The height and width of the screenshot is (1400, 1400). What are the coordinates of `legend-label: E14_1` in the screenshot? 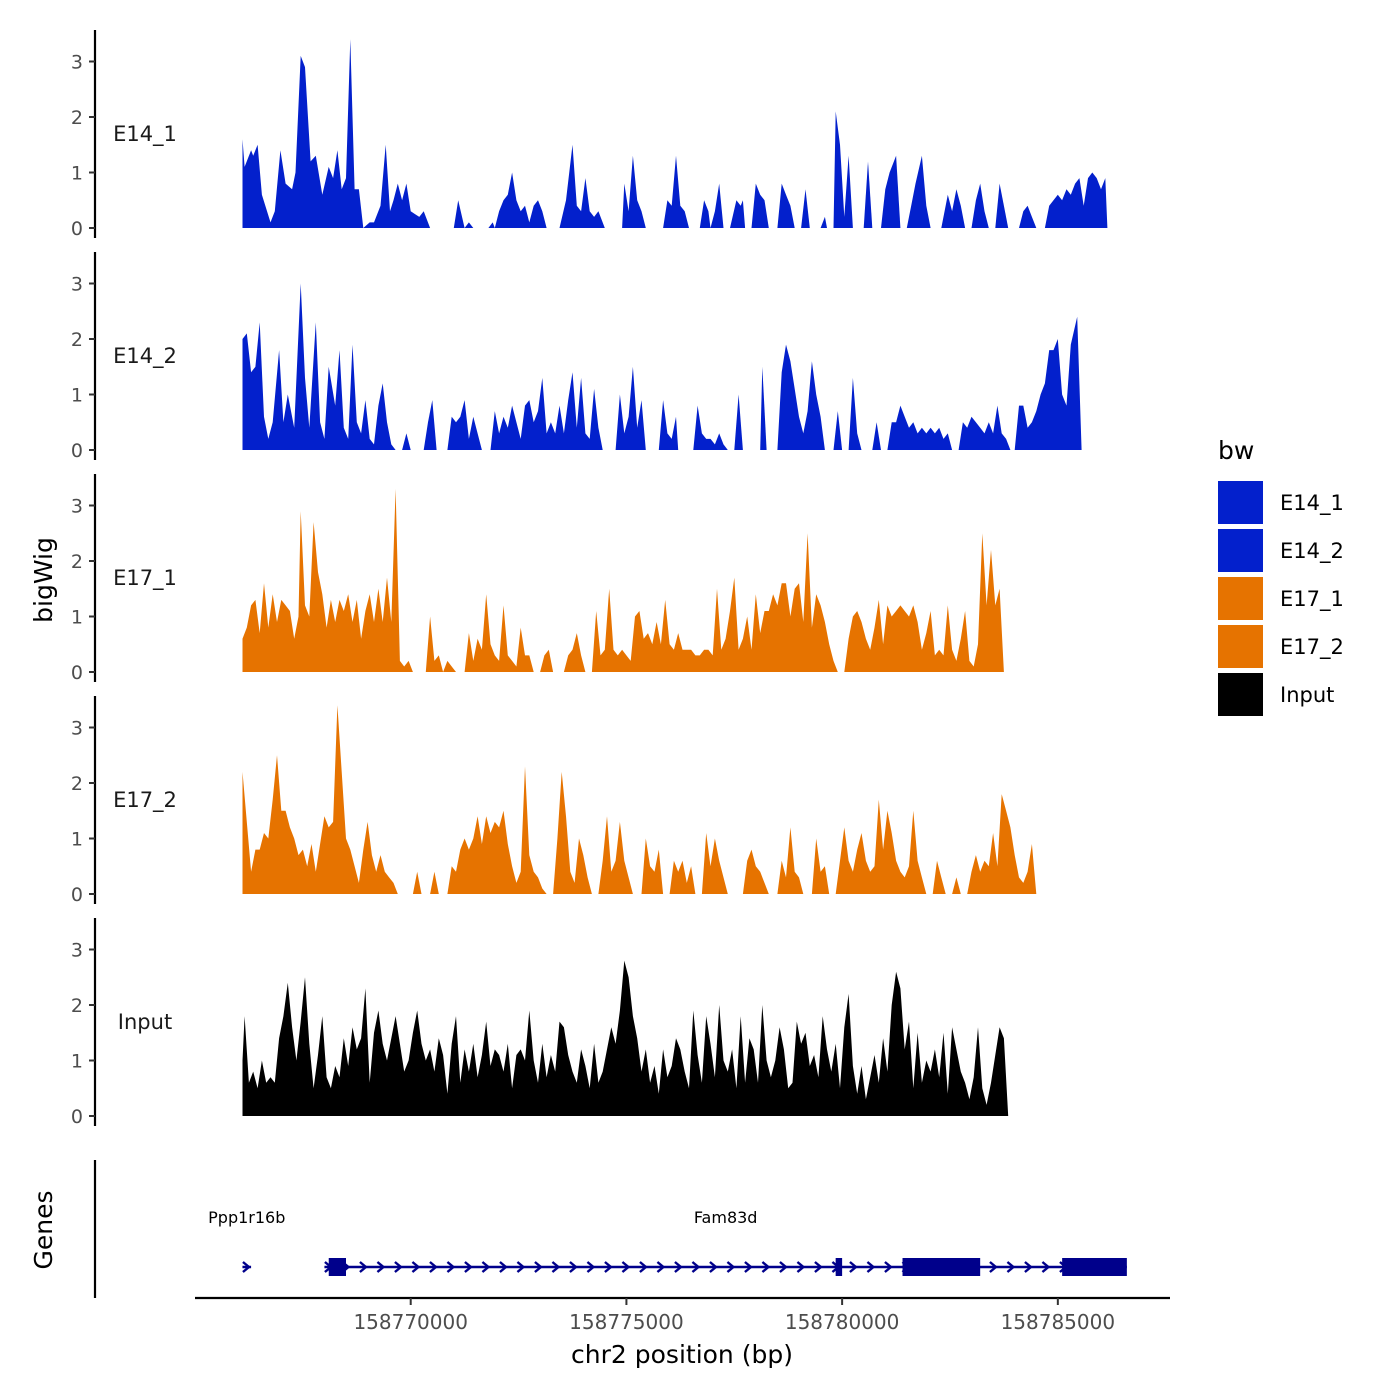 It's located at (1312, 503).